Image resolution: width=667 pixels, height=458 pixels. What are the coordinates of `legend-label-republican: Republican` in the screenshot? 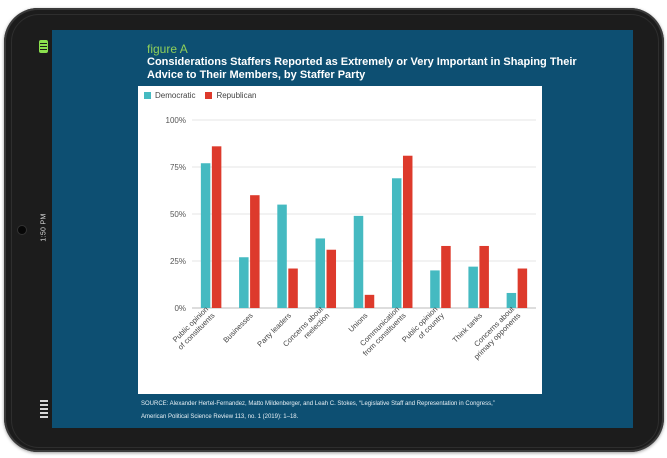 It's located at (236, 95).